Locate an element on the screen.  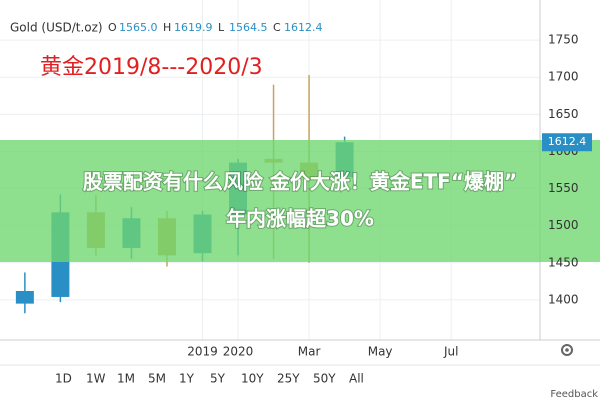
ohlc-key: H is located at coordinates (167, 27).